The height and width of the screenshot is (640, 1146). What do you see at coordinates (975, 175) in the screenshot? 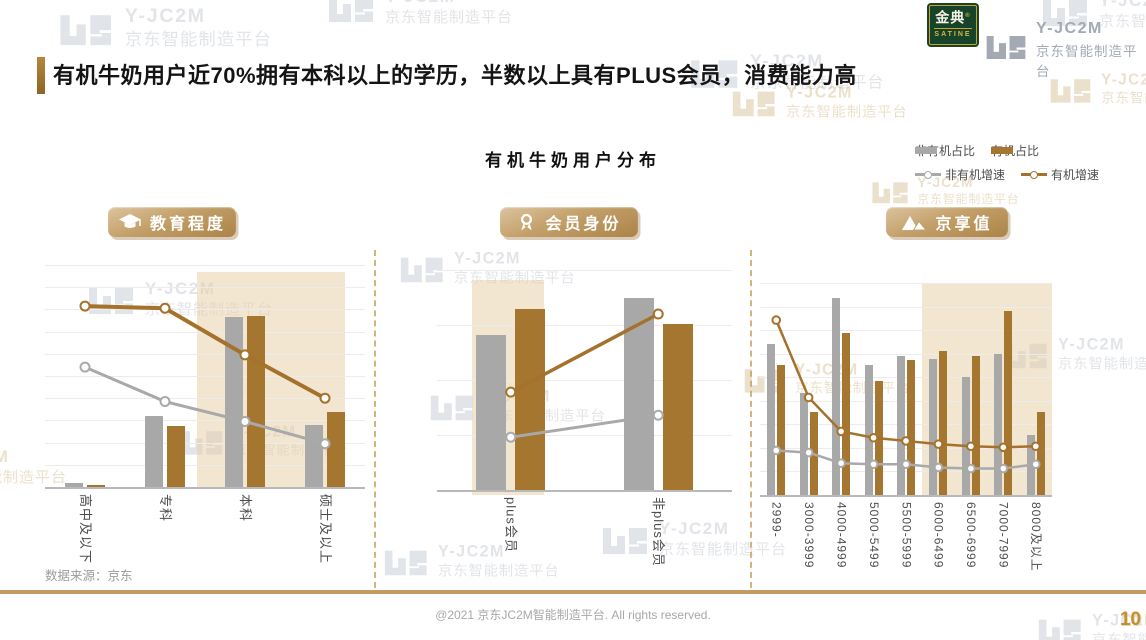
I see `legend-label: 非有机增速` at bounding box center [975, 175].